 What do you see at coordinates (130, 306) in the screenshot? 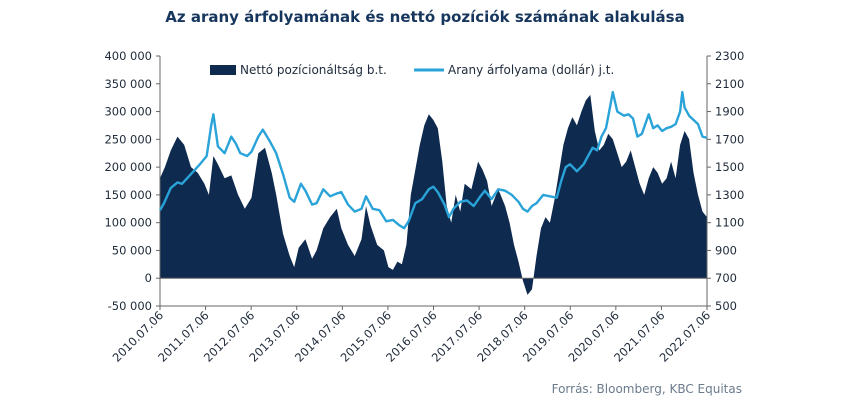
I see `left-tick-label: -50 000` at bounding box center [130, 306].